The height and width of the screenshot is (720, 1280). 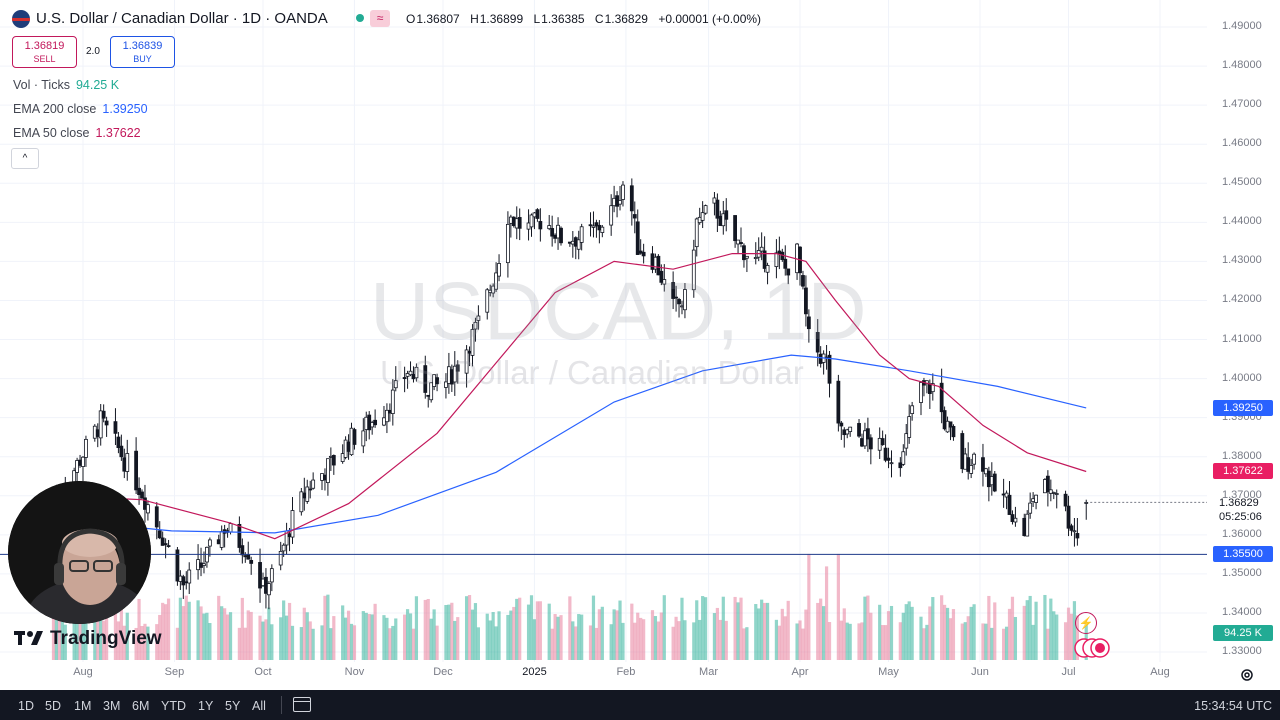 I want to click on range-button-all: All, so click(x=259, y=706).